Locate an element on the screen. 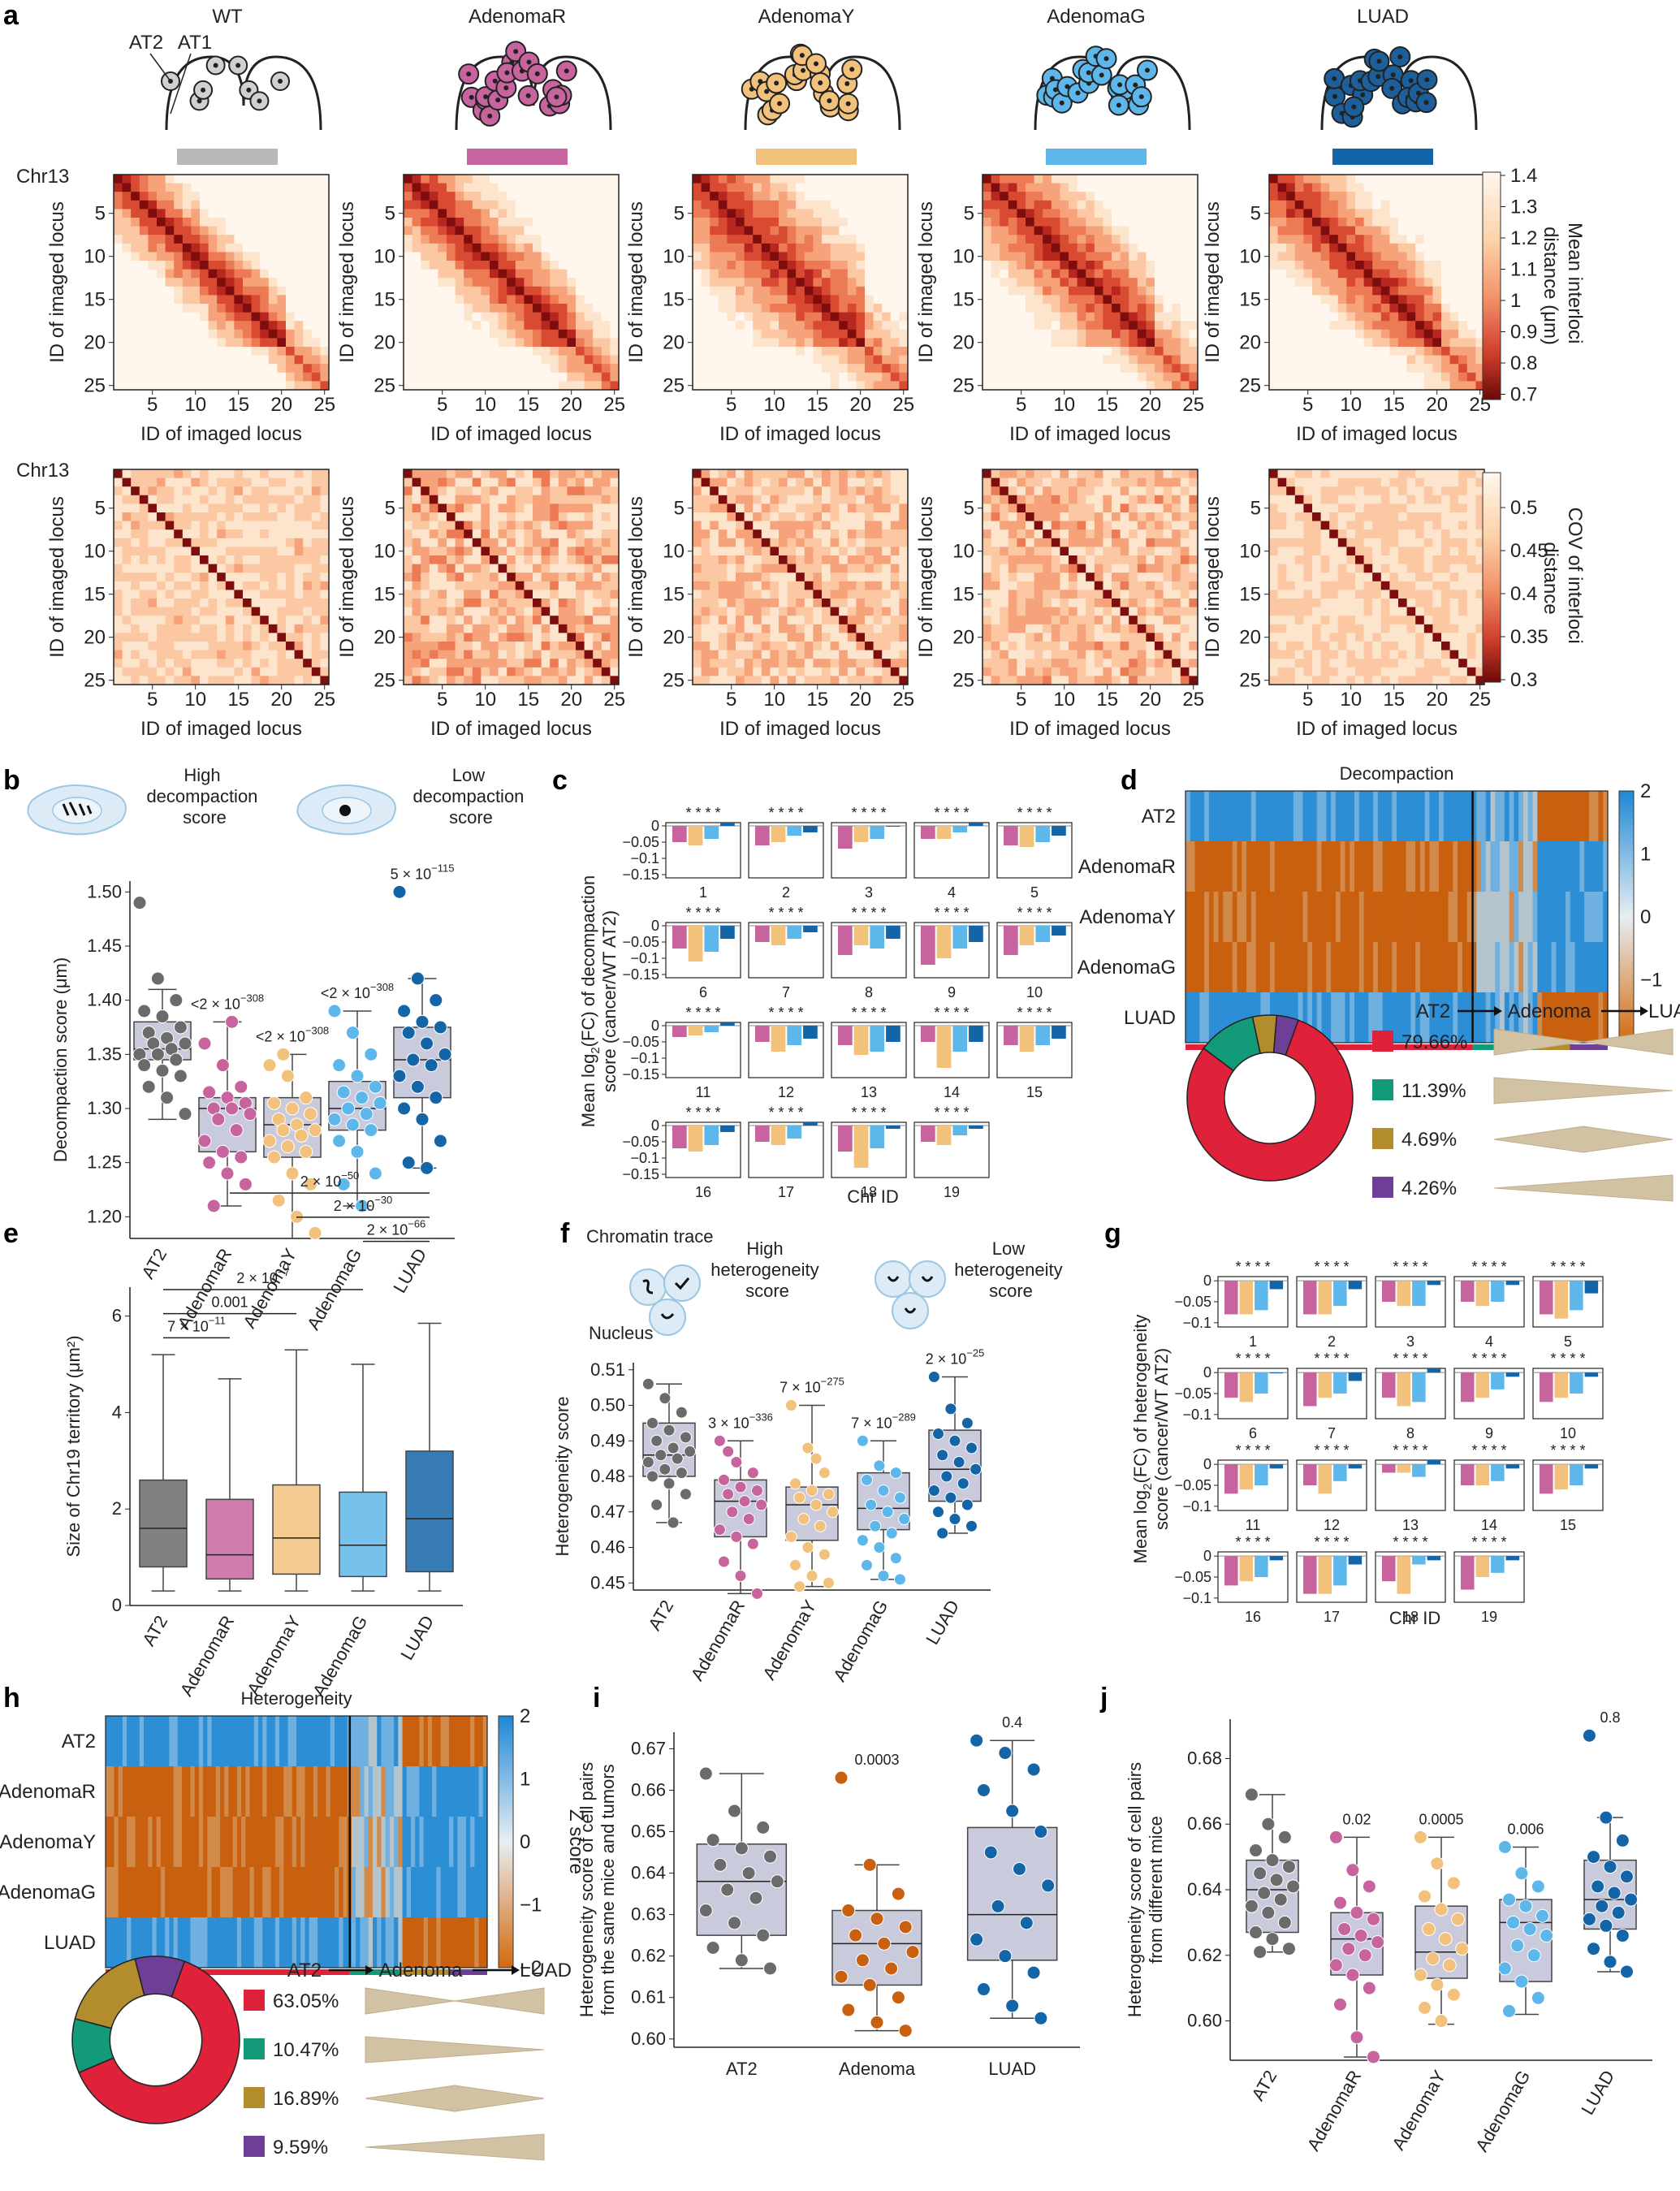 The image size is (1680, 2191). x-tick-label: 5 is located at coordinates (1021, 405).